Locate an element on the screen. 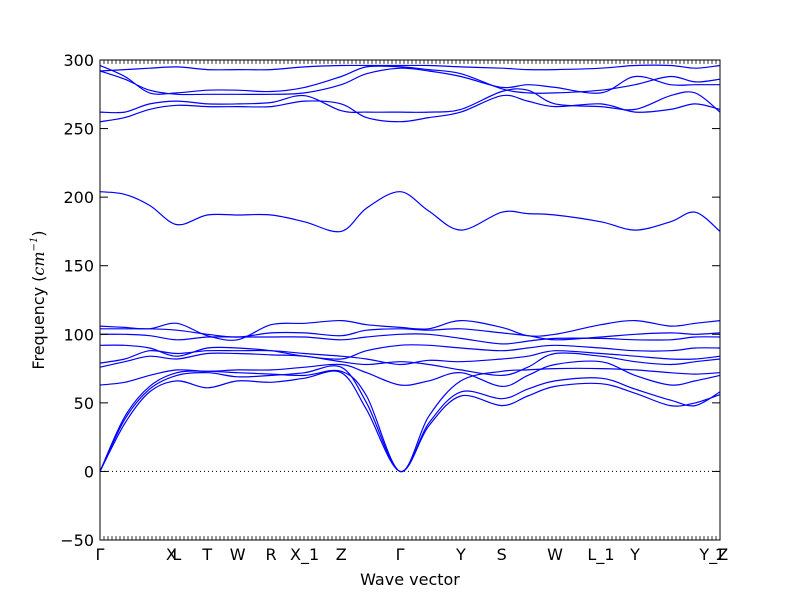 Image resolution: width=800 pixels, height=600 pixels. y-axis-title: Frequency (cm−1) is located at coordinates (38, 299).